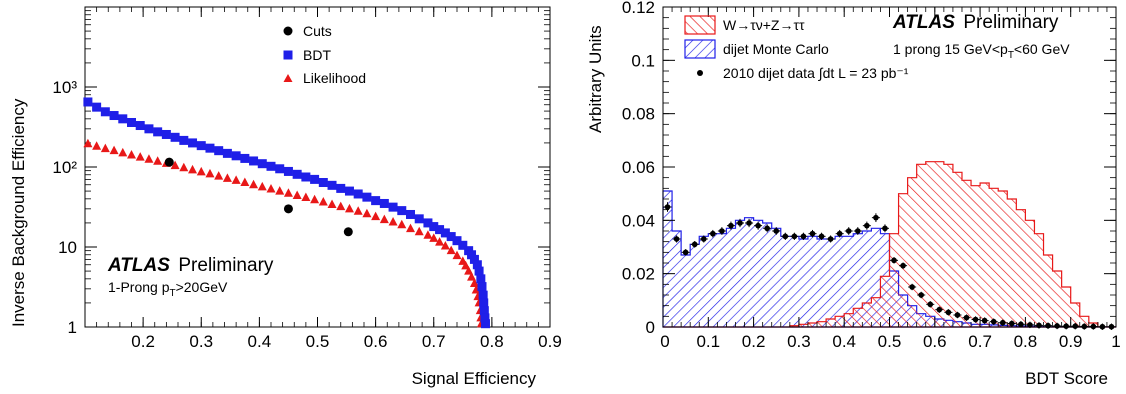  What do you see at coordinates (1011, 55) in the screenshot?
I see `bdt-annotation-sub: T` at bounding box center [1011, 55].